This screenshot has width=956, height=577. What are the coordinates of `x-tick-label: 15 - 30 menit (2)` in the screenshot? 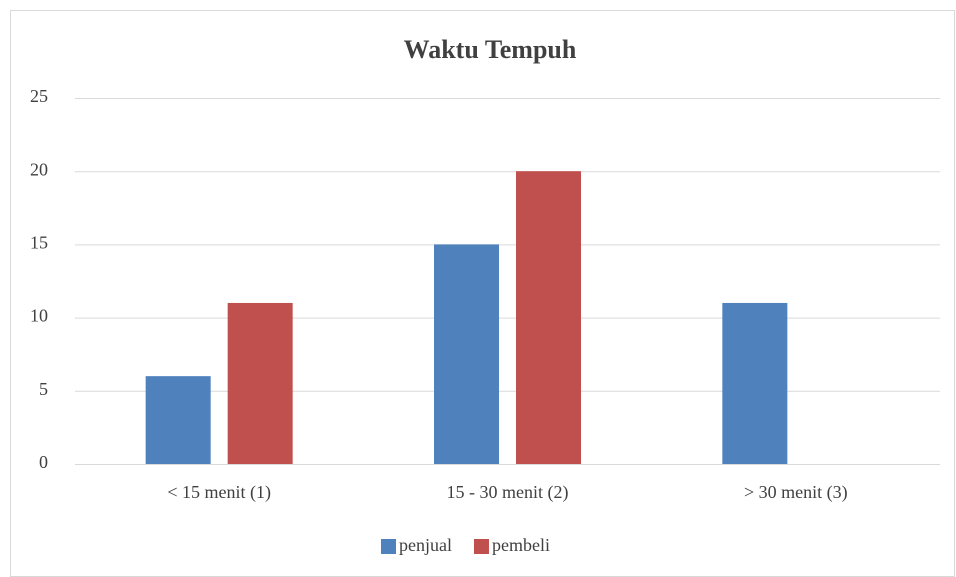 It's located at (508, 492).